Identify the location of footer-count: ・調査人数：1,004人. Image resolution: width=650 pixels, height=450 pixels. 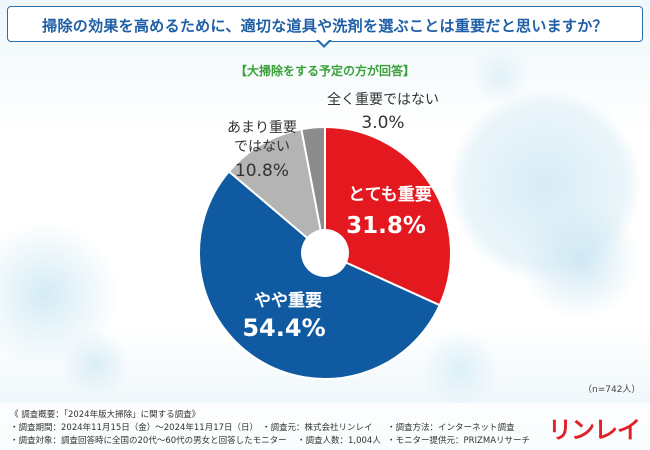
(339, 441).